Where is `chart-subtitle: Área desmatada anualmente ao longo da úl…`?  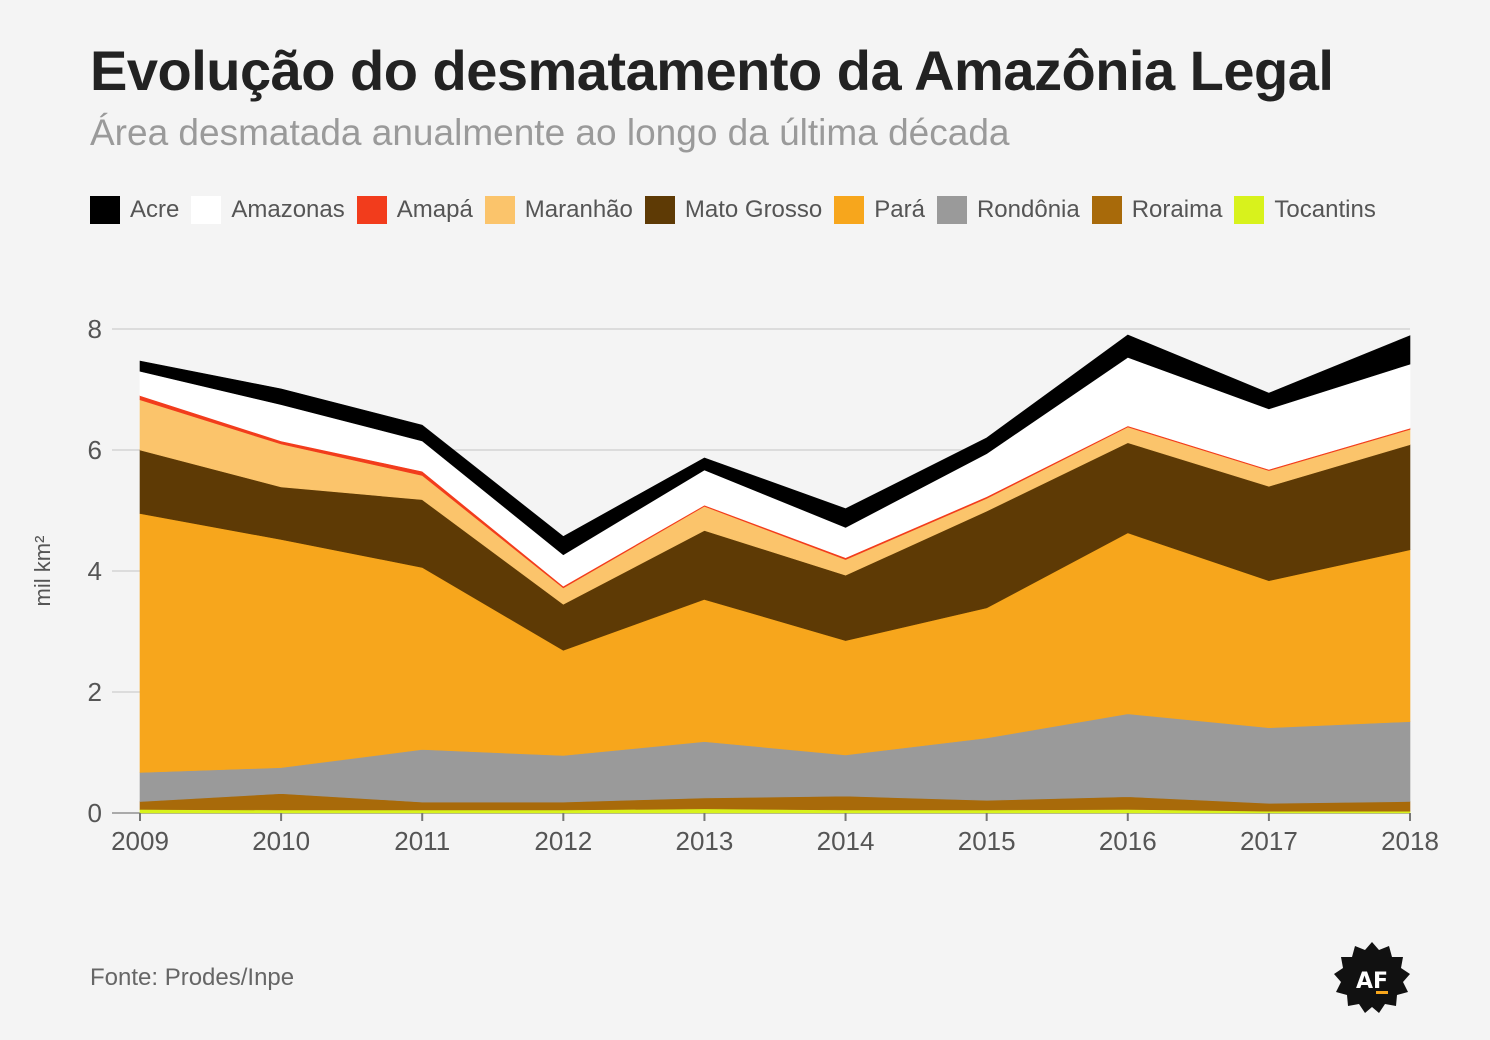
chart-subtitle: Área desmatada anualmente ao longo da úl… is located at coordinates (550, 132).